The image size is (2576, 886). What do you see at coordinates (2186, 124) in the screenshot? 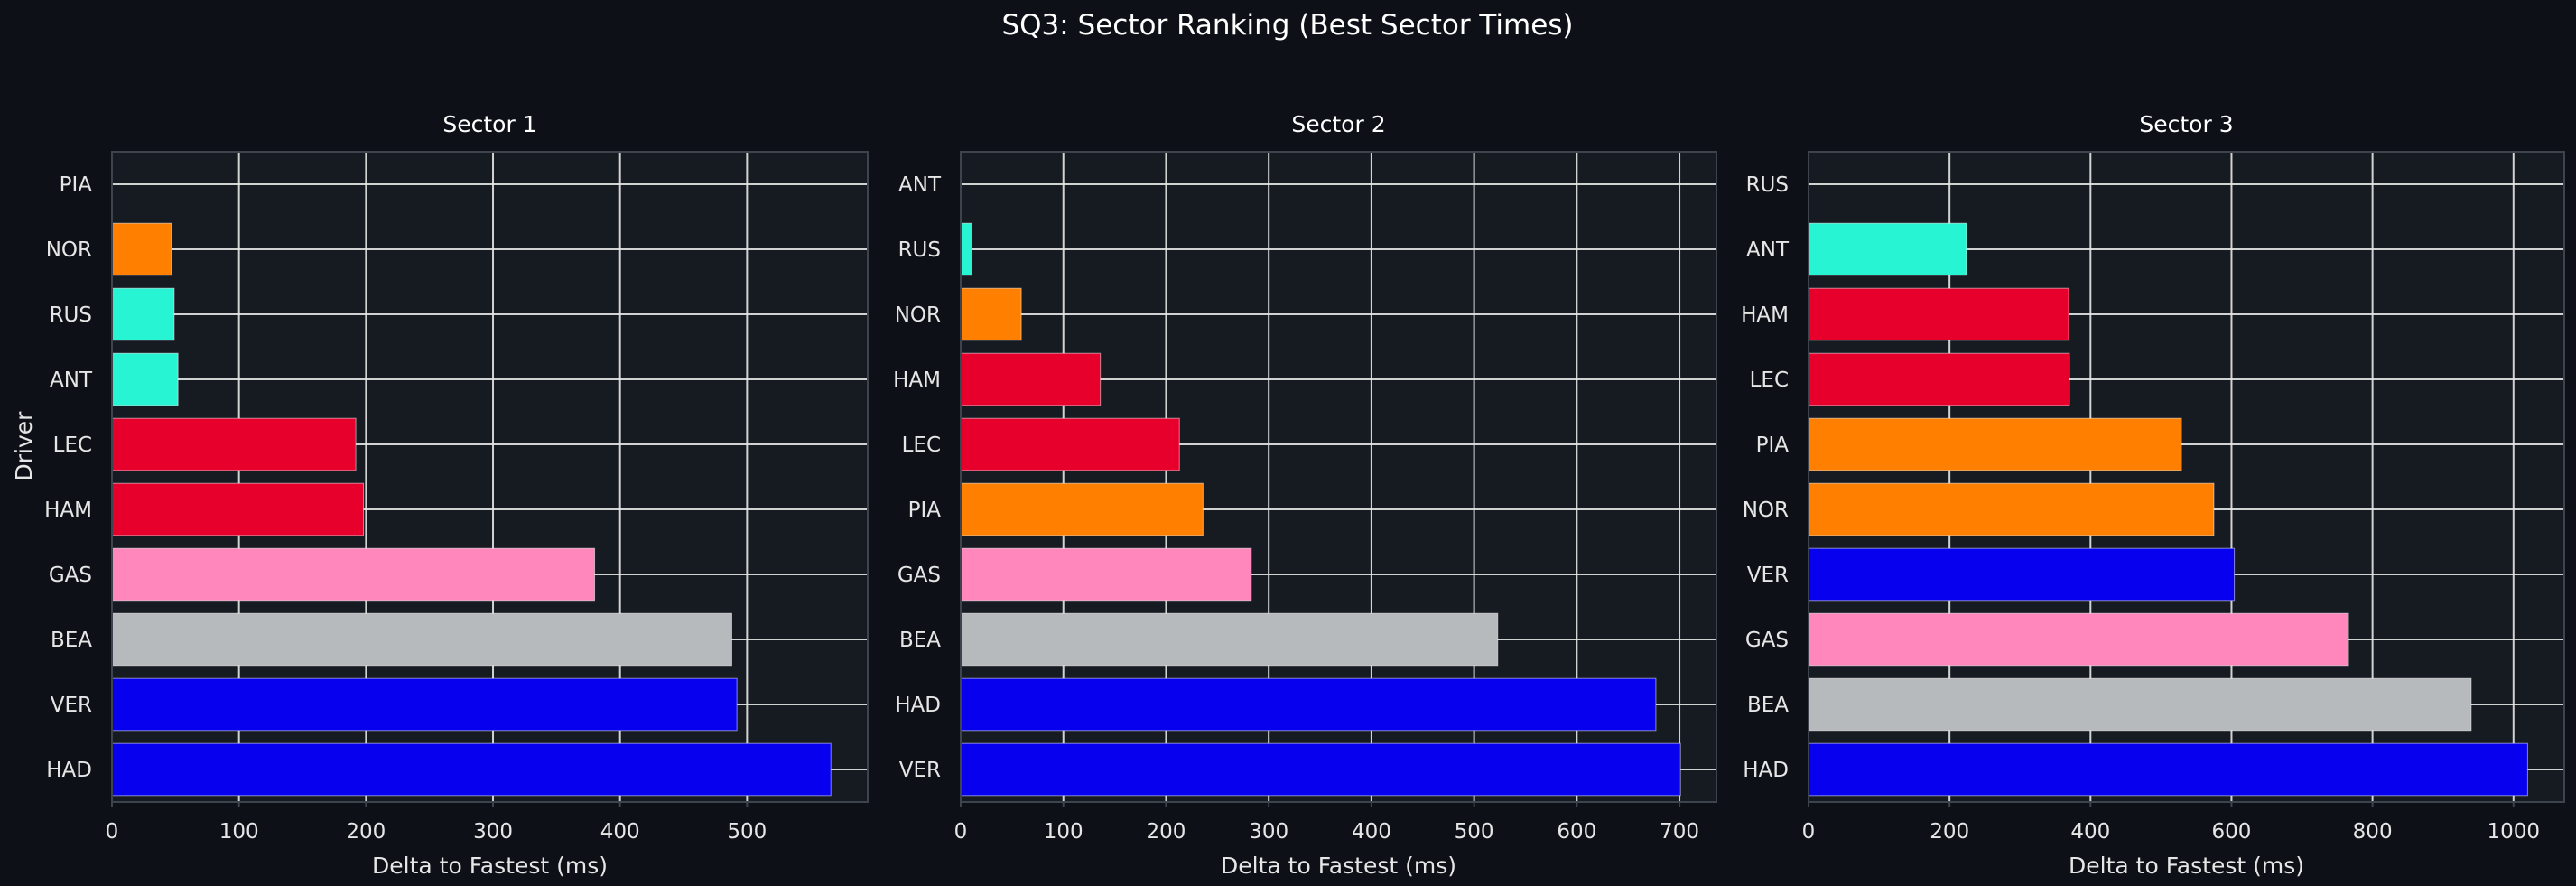
I see `subplot-title: Sector 3` at bounding box center [2186, 124].